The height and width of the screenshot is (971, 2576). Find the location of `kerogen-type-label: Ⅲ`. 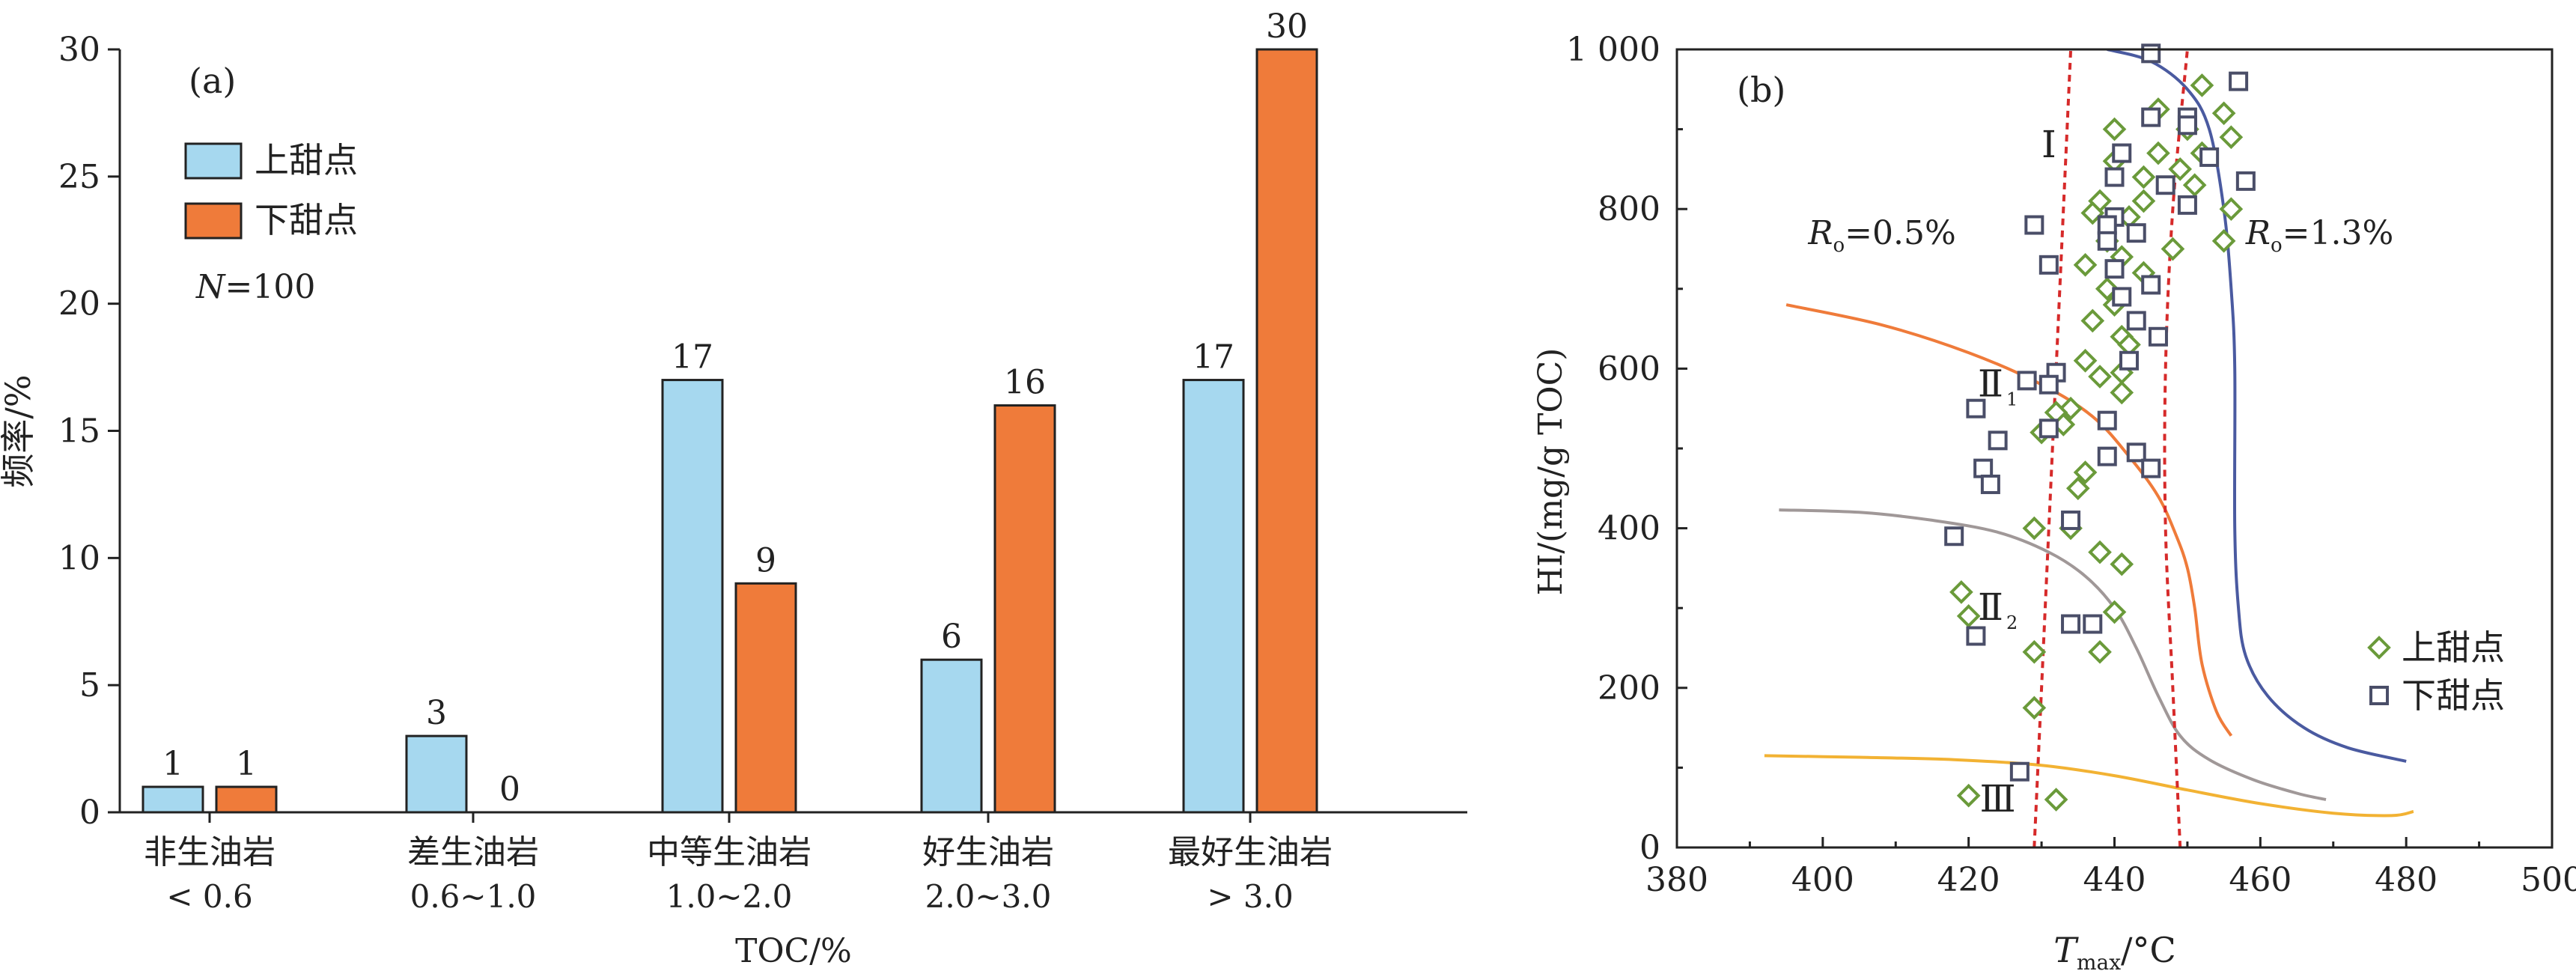

kerogen-type-label: Ⅲ is located at coordinates (1998, 799).